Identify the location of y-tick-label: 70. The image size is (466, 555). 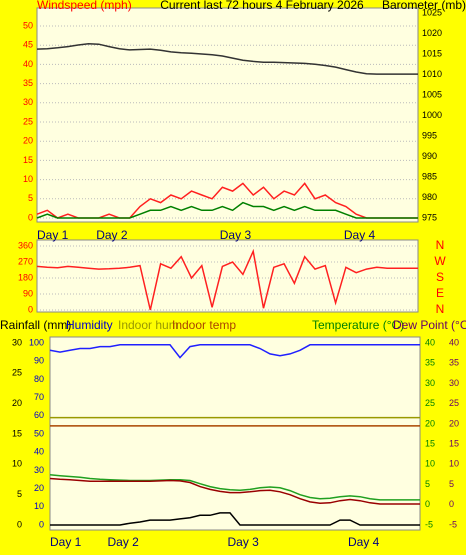
(39, 397).